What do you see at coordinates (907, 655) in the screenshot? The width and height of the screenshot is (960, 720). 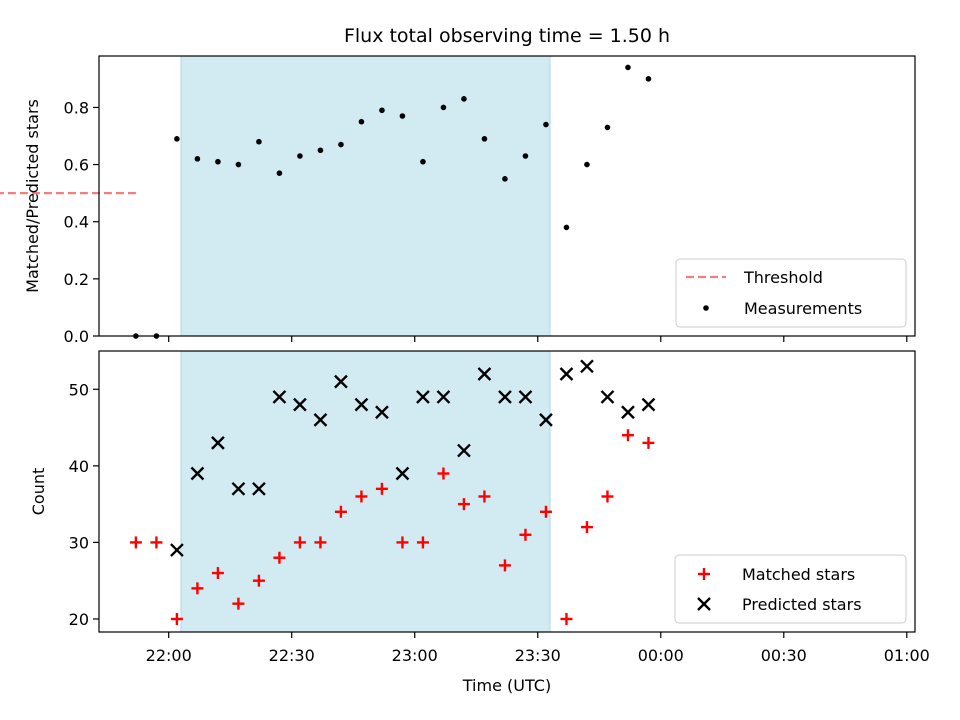 I see `count-x-tick-label: 01:00` at bounding box center [907, 655].